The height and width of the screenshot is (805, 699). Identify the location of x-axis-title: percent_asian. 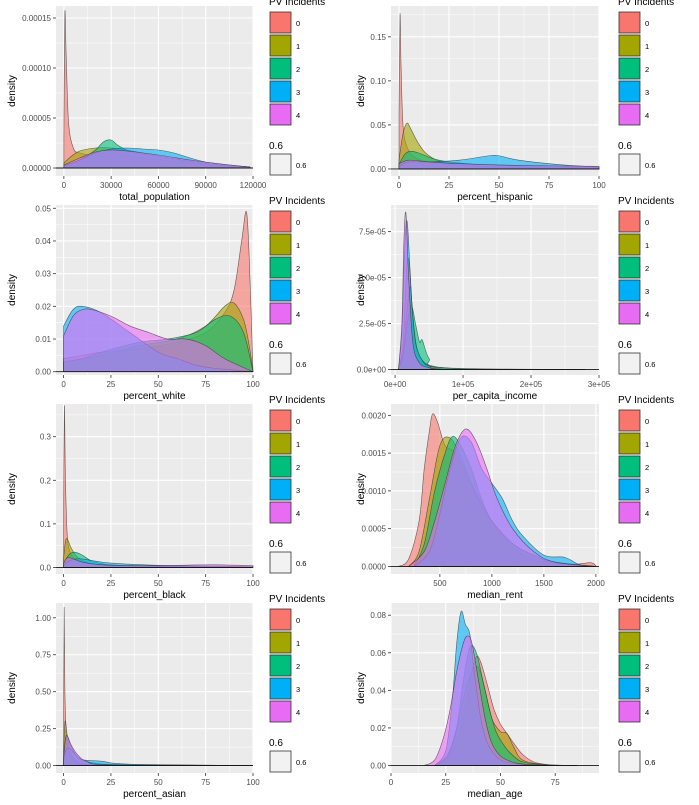
(154, 794).